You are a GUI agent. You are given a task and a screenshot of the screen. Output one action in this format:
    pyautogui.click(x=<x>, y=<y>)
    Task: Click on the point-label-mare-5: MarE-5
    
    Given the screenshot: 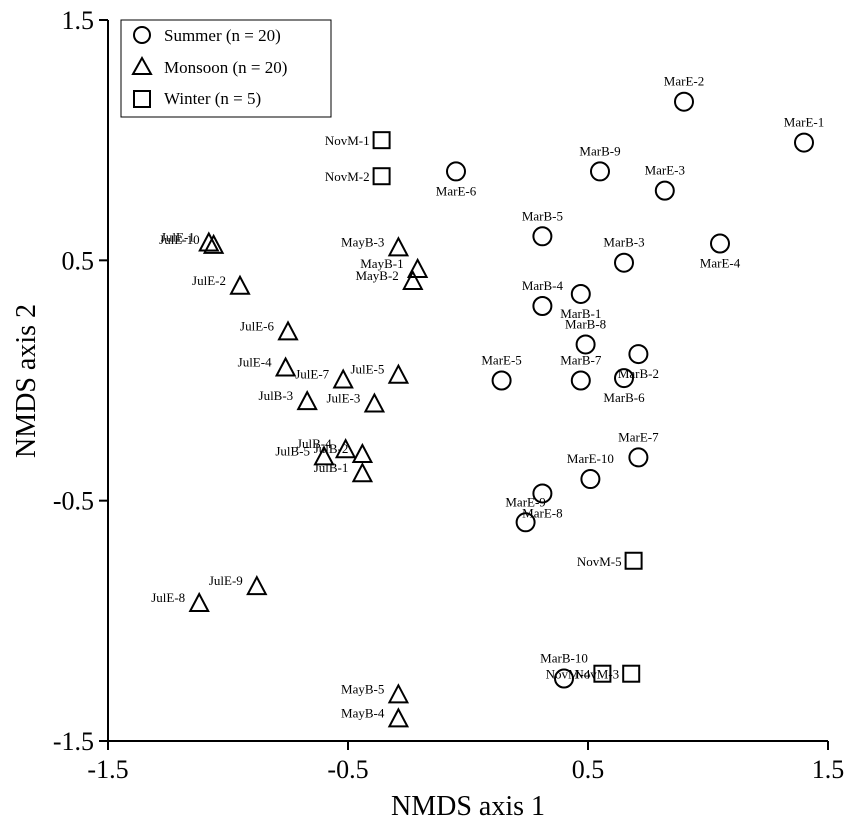 What is the action you would take?
    pyautogui.click(x=501, y=360)
    